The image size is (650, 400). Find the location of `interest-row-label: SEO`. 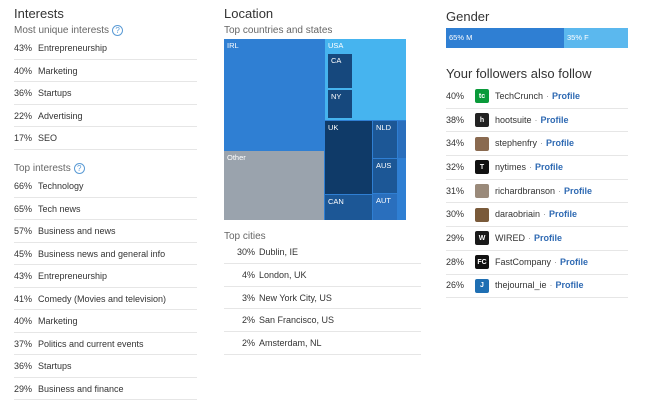

interest-row-label: SEO is located at coordinates (48, 138).